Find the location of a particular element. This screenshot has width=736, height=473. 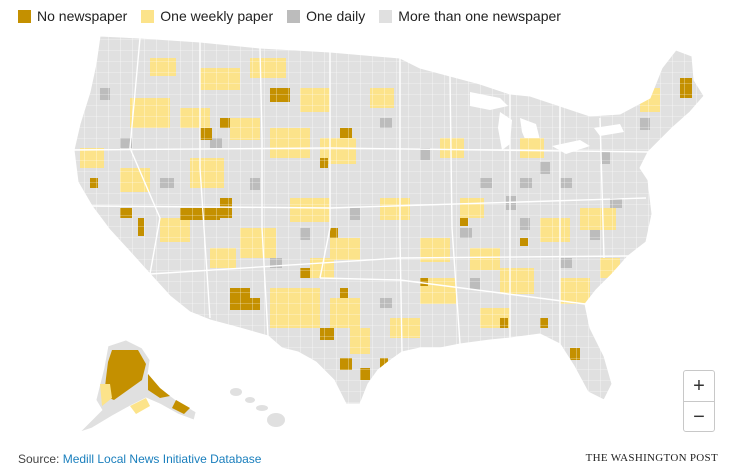

legend-label-no-newspaper: No newspaper is located at coordinates (82, 16).